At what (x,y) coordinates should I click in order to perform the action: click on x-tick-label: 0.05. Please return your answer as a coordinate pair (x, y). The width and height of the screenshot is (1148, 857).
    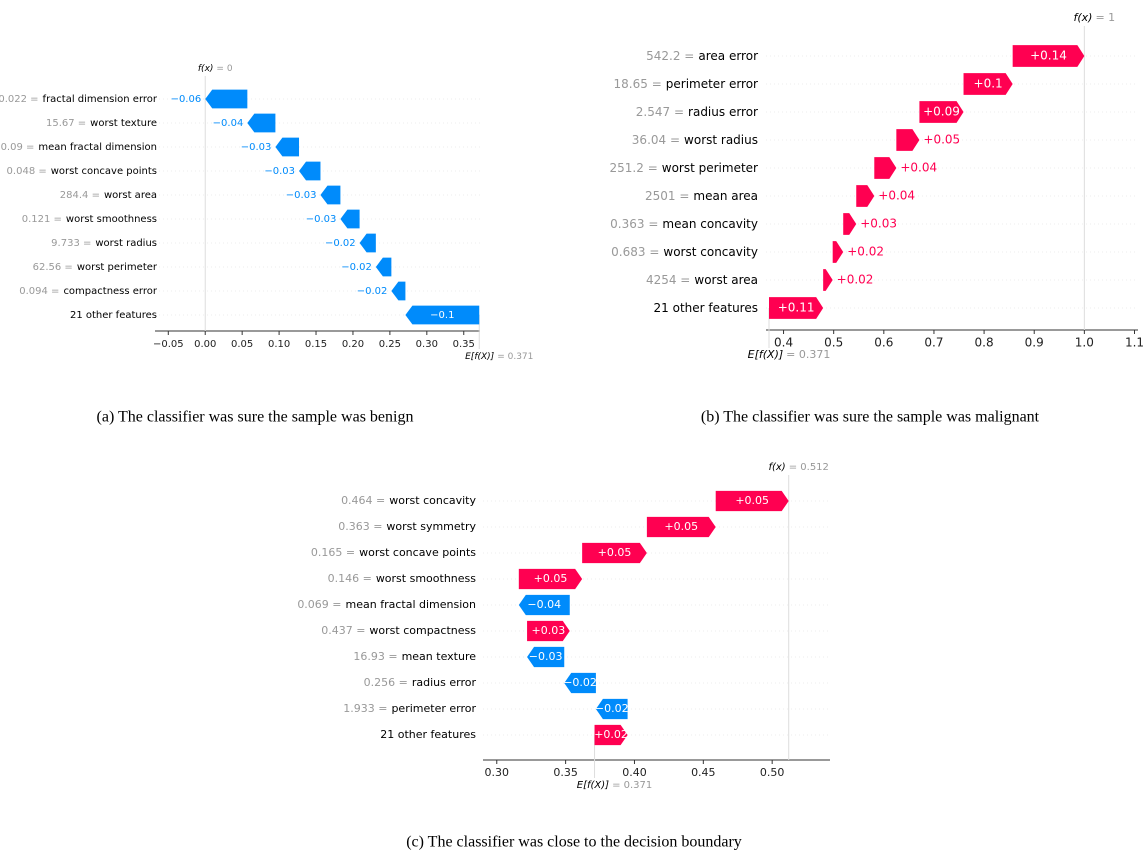
    Looking at the image, I should click on (242, 344).